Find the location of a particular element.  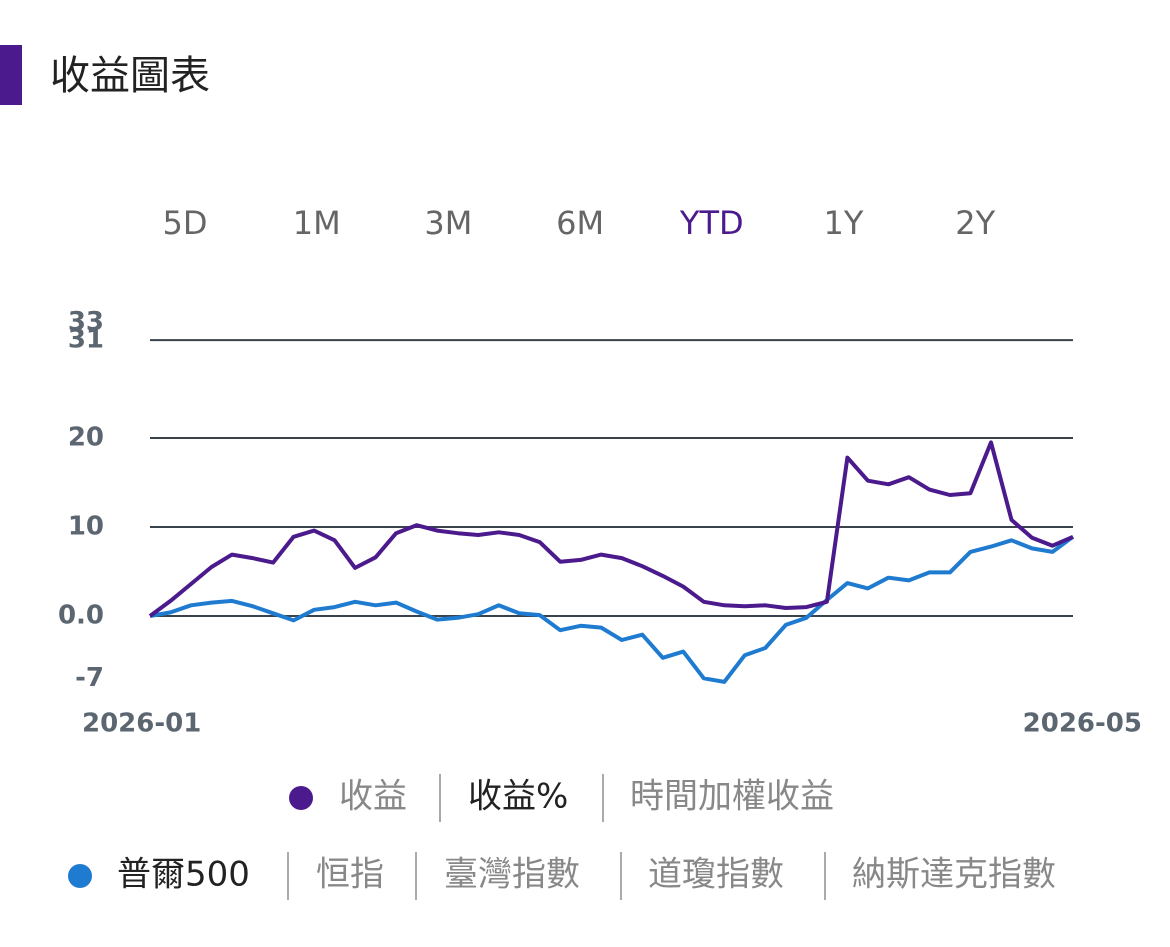

range-tab: 1M is located at coordinates (317, 223).